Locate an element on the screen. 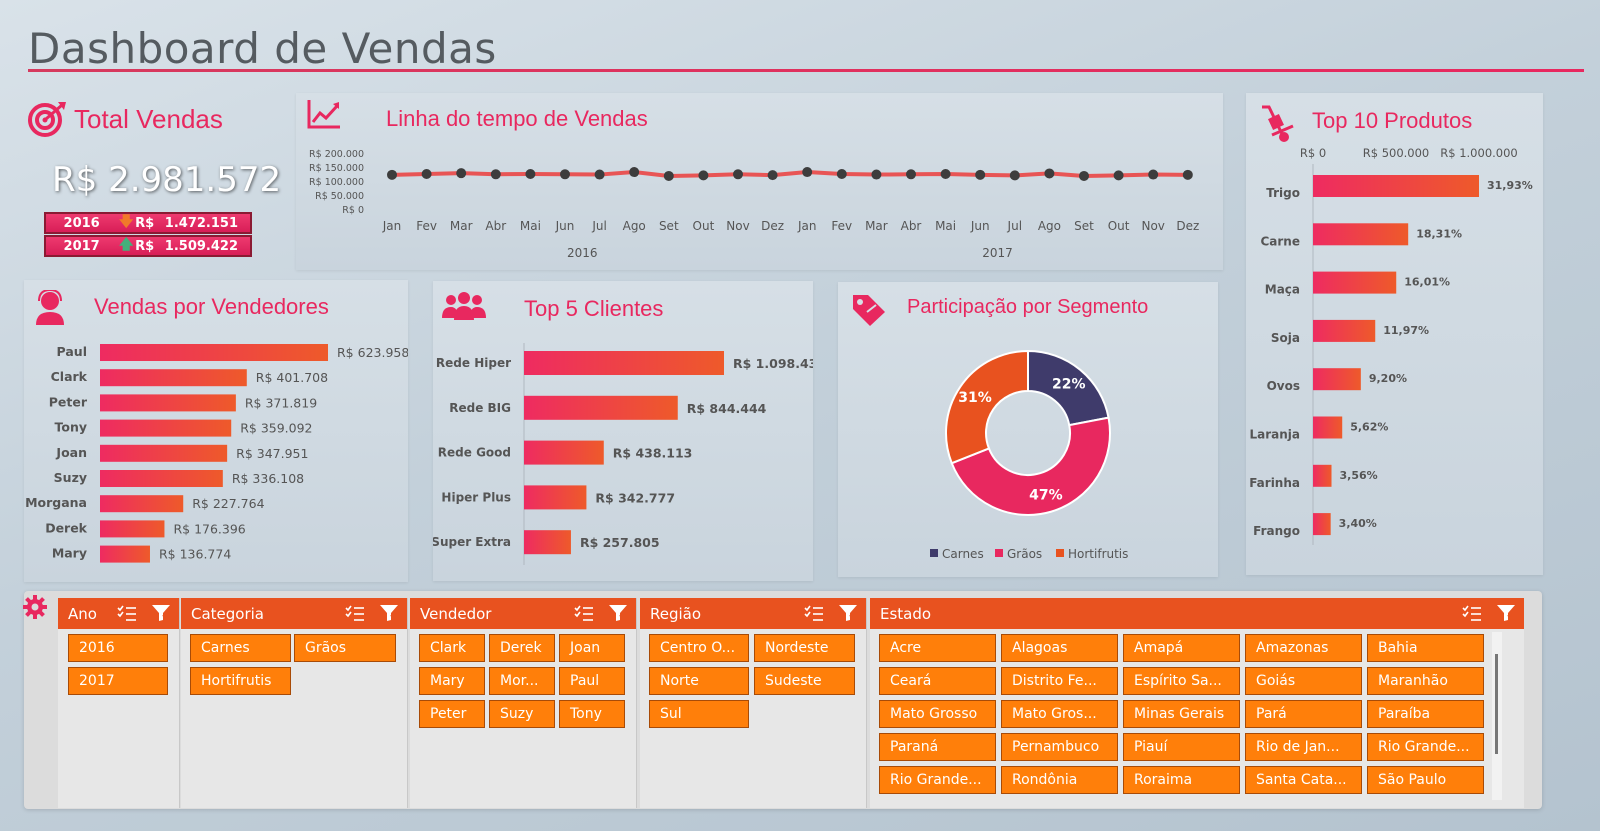 The image size is (1600, 831). slicer-item: Maranhão is located at coordinates (1425, 681).